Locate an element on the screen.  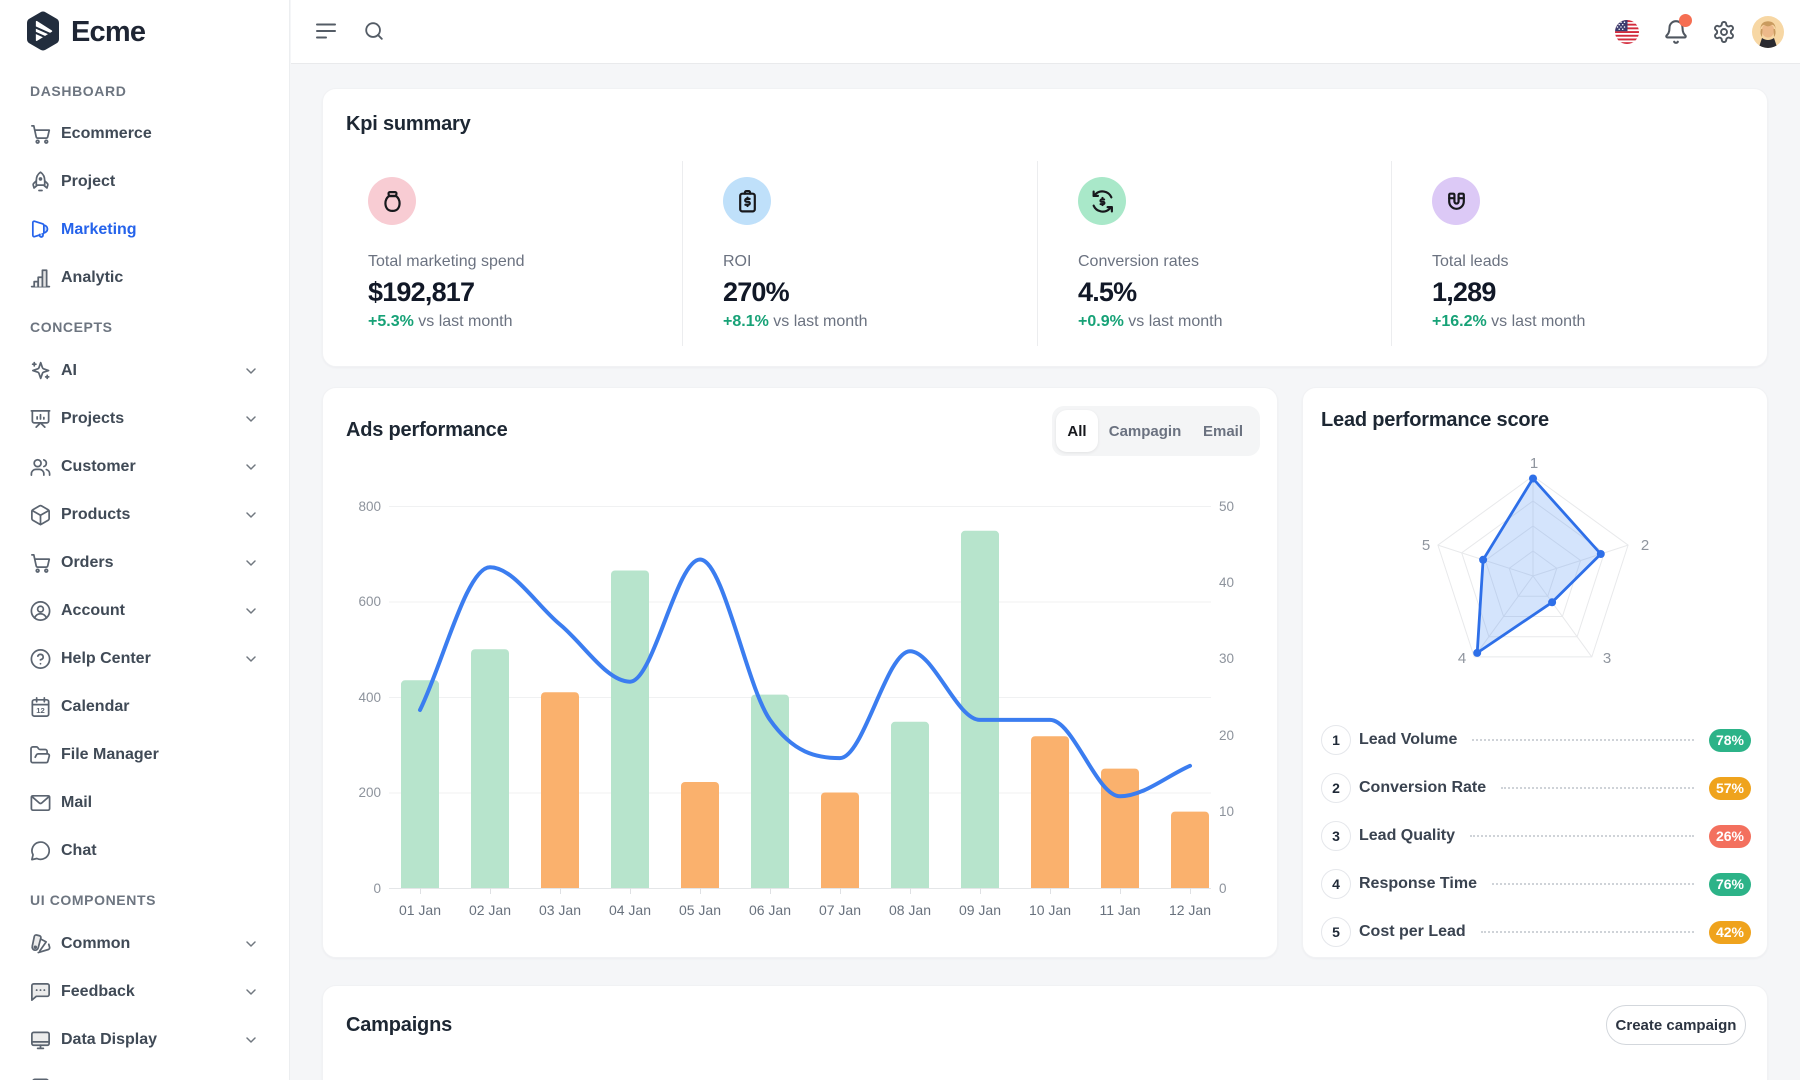
svg-text: 20 is located at coordinates (1226, 735).